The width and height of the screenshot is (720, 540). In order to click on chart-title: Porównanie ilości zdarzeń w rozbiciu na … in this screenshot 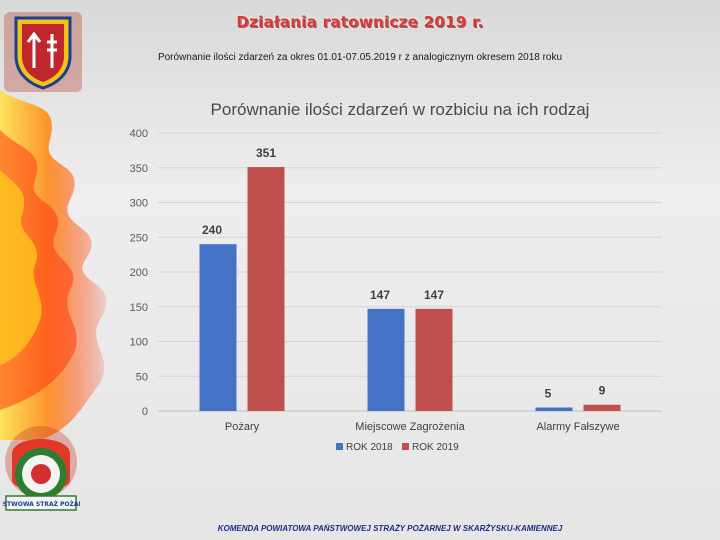, I will do `click(400, 109)`.